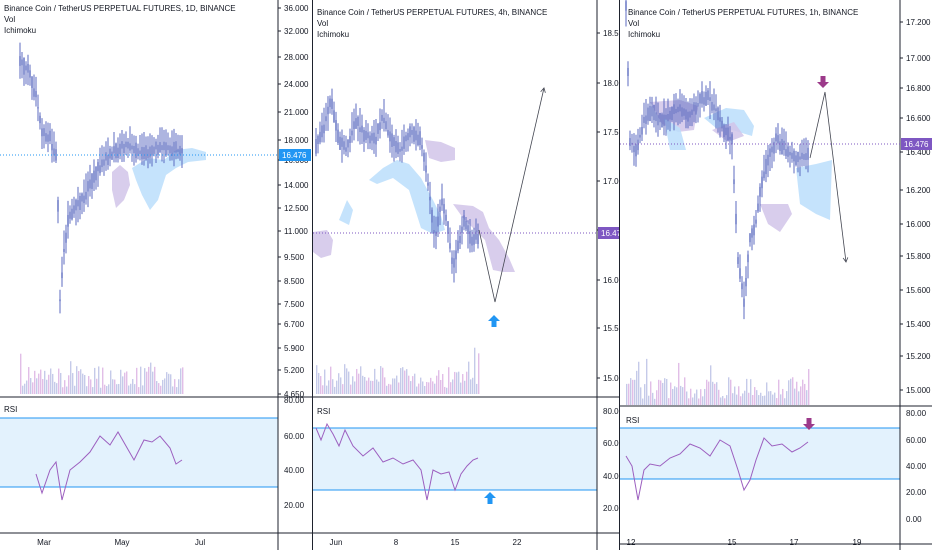 Image resolution: width=932 pixels, height=550 pixels. Describe the element at coordinates (732, 542) in the screenshot. I see `time-tick-label: 15` at that location.